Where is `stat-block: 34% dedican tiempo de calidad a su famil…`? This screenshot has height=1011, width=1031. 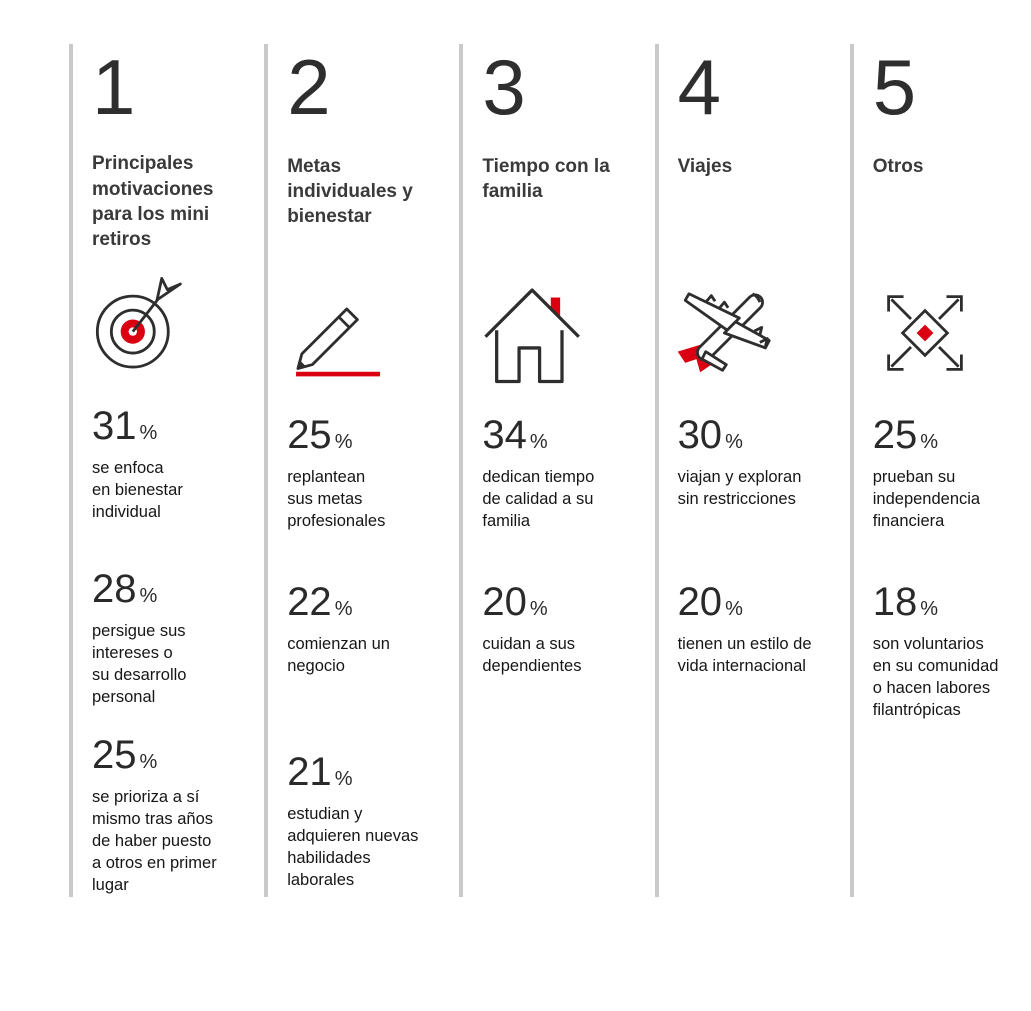 stat-block: 34% dedican tiempo de calidad a su famil… is located at coordinates (564, 490).